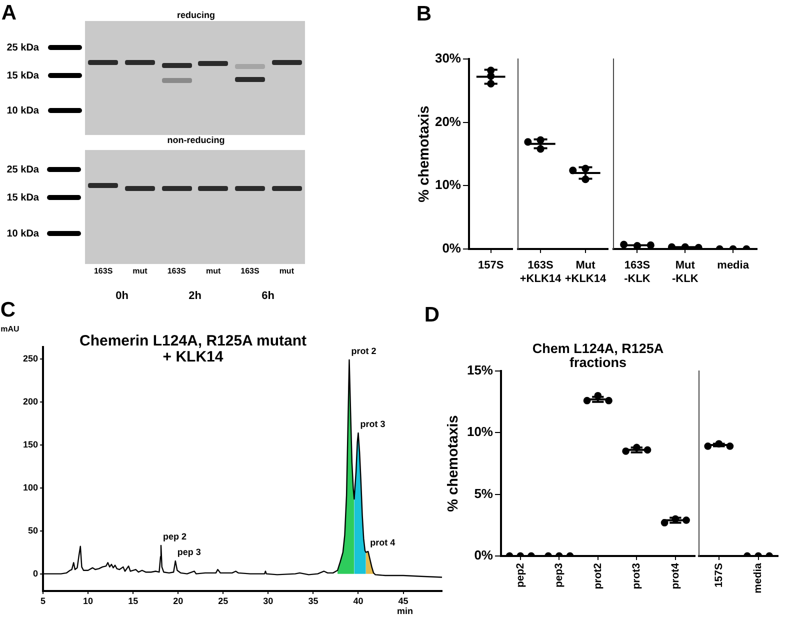  Describe the element at coordinates (637, 272) in the screenshot. I see `x-tick-label: 163S -KLK` at that location.